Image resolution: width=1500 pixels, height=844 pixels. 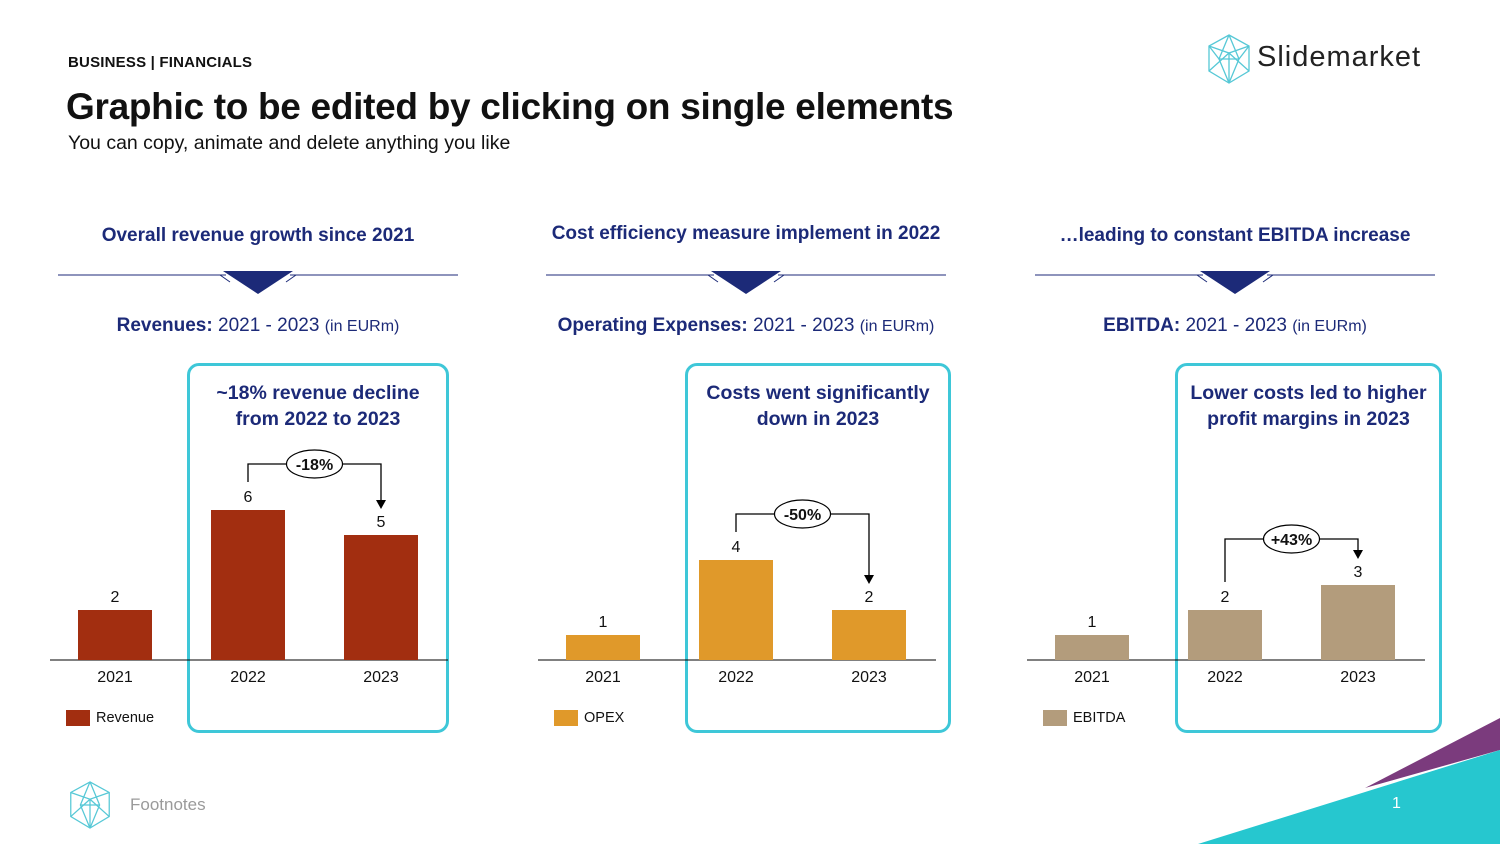 I want to click on chart-legend: EBITDA, so click(x=1084, y=718).